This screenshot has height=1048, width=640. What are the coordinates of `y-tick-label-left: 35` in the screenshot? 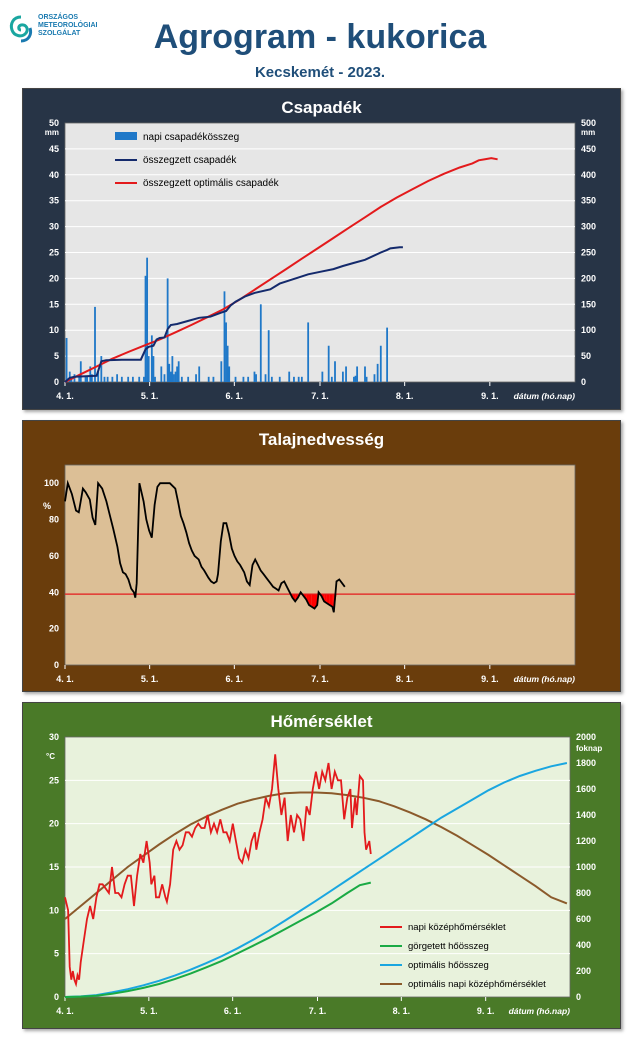 It's located at (54, 201).